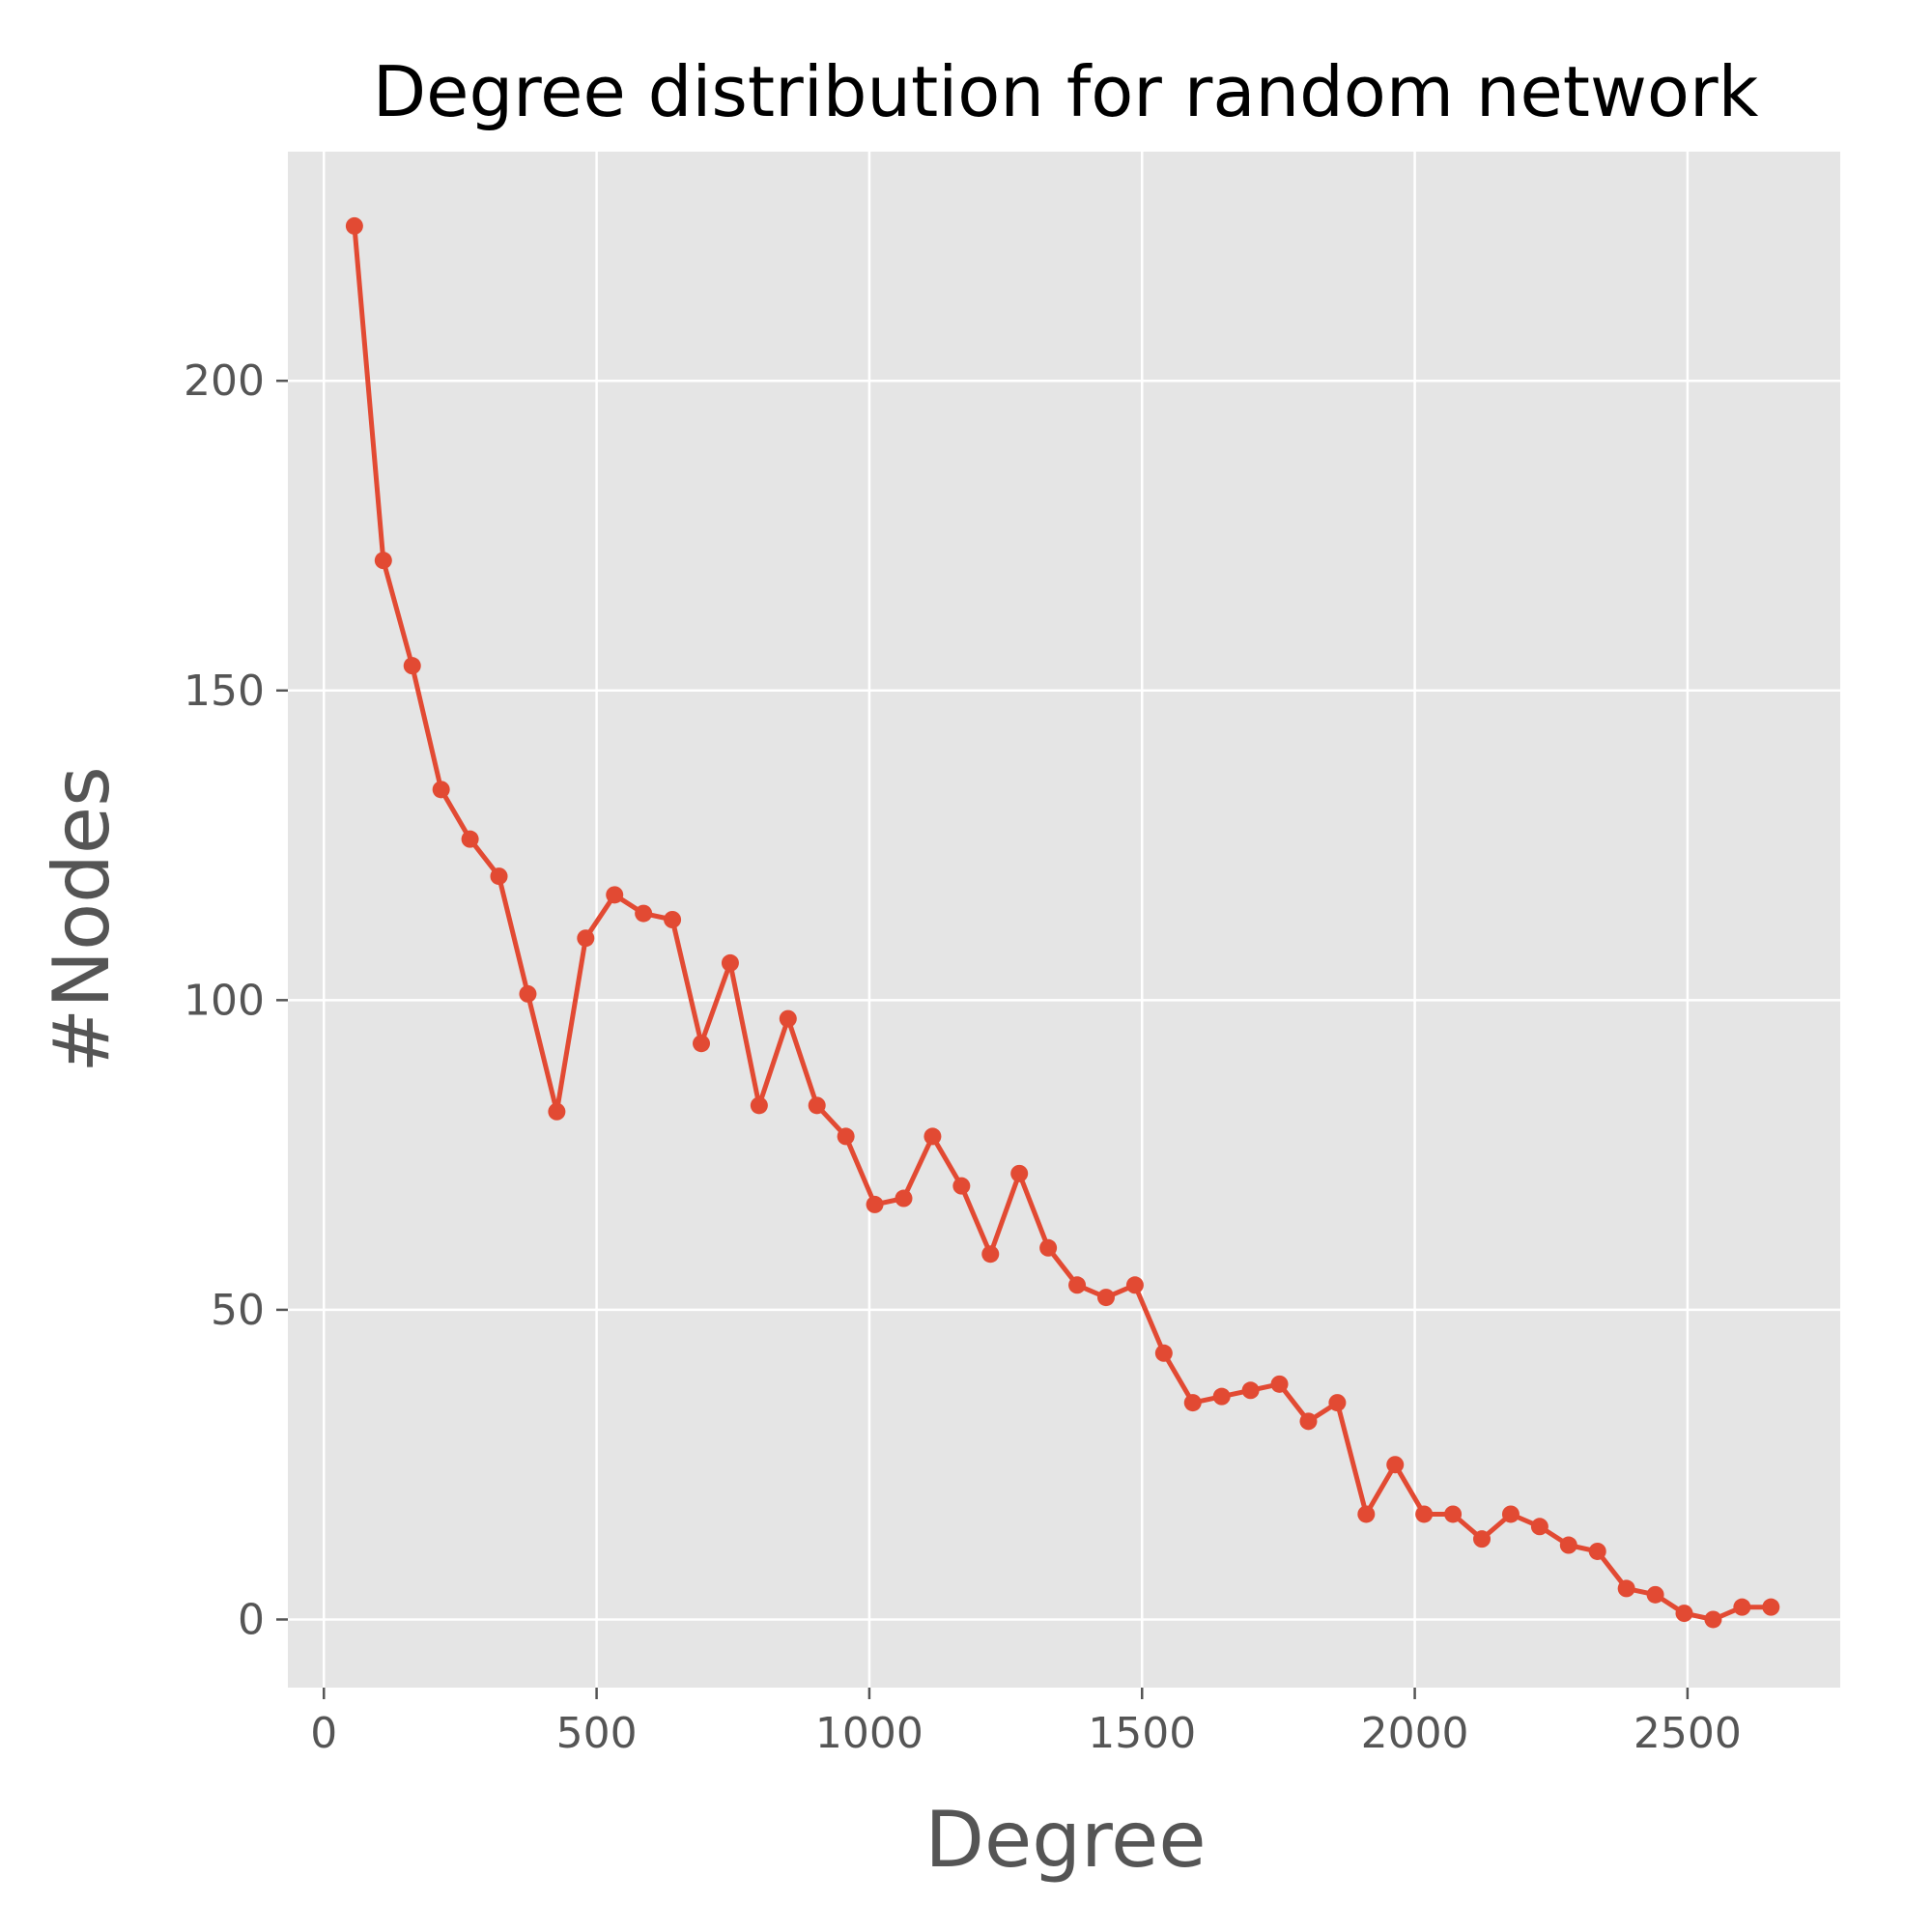 The image size is (1932, 1932). Describe the element at coordinates (1142, 1733) in the screenshot. I see `x-tick-label: 1500` at that location.